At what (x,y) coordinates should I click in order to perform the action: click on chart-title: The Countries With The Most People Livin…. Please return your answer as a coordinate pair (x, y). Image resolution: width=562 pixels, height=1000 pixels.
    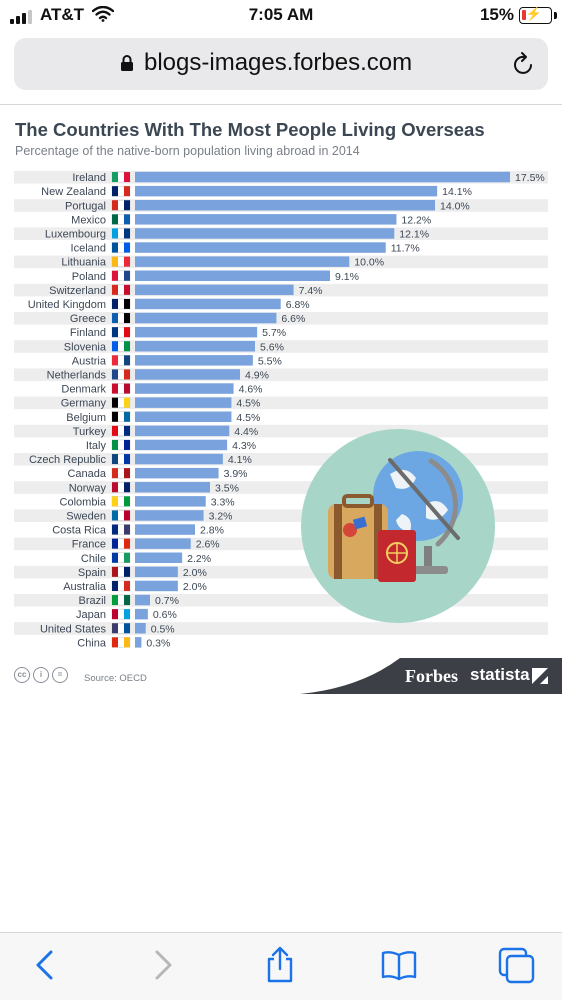
    Looking at the image, I should click on (250, 129).